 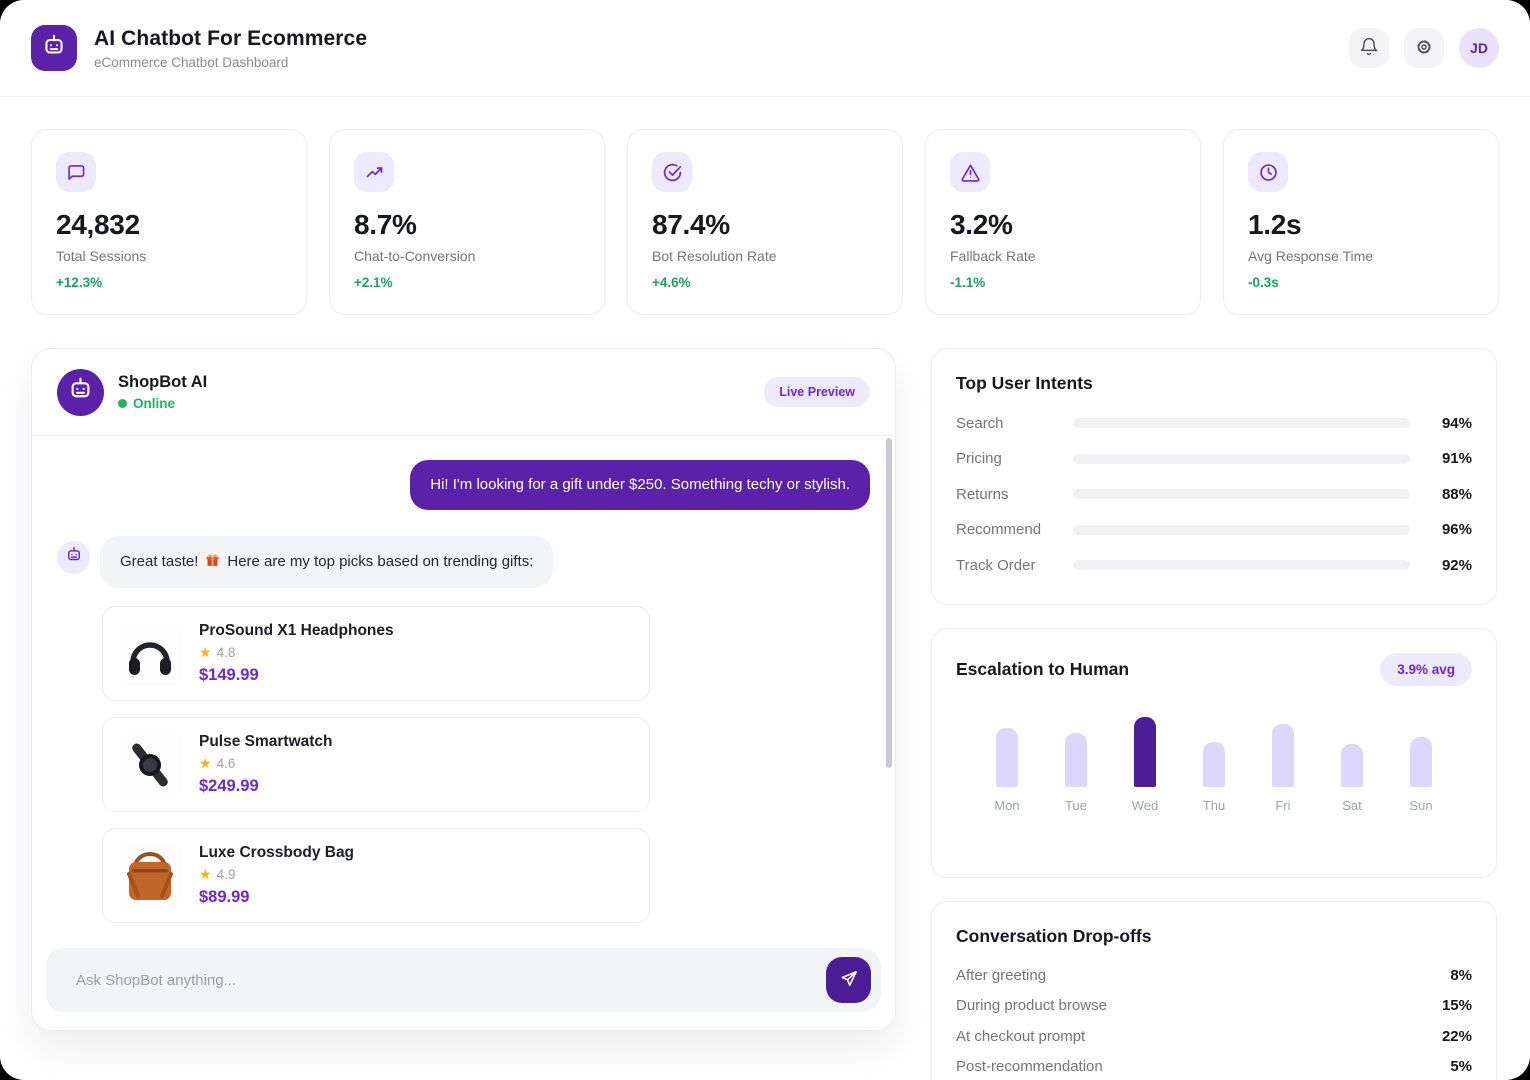 I want to click on intent-value: 91%, so click(x=1456, y=458).